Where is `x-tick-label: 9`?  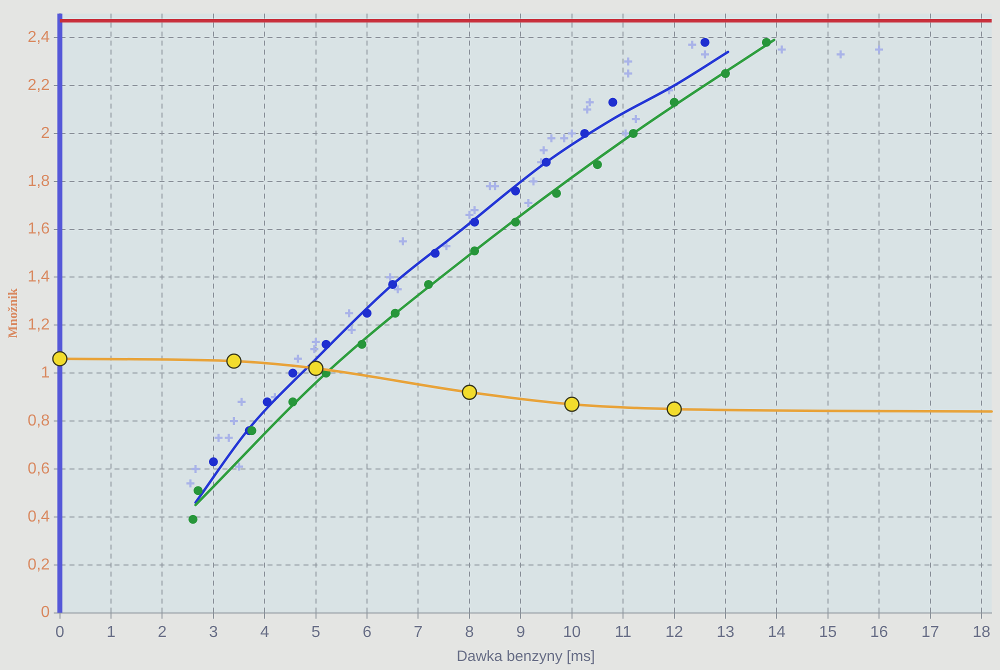 x-tick-label: 9 is located at coordinates (521, 632).